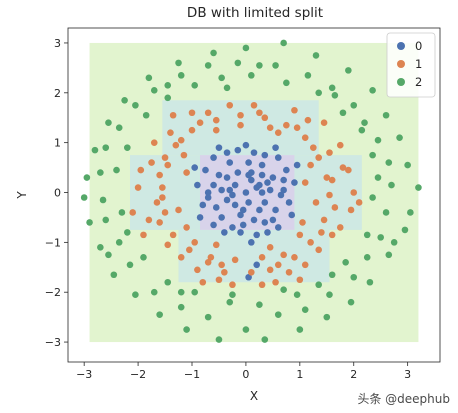 The width and height of the screenshot is (458, 413). Describe the element at coordinates (411, 65) in the screenshot. I see `legend: 0 1 2` at that location.